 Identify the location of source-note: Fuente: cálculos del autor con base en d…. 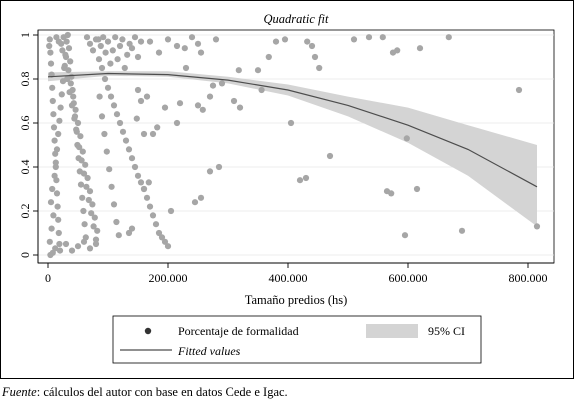
(145, 392).